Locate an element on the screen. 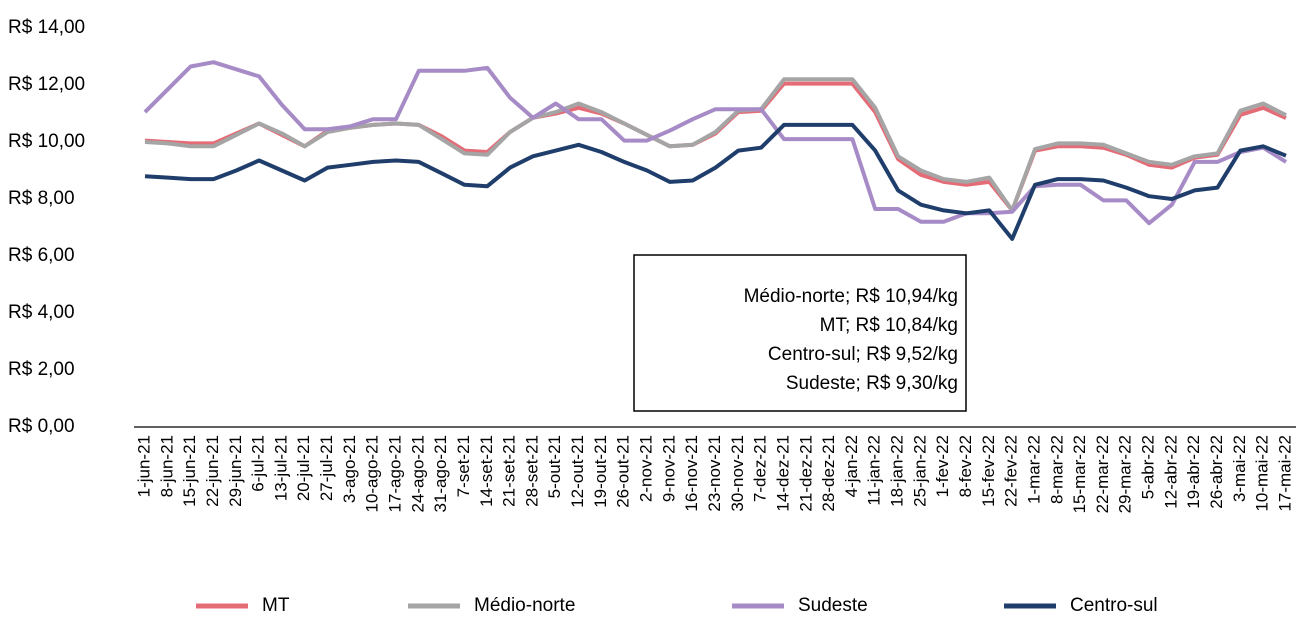 This screenshot has width=1303, height=629. x-tick-label: 21-dez-21 is located at coordinates (805, 473).